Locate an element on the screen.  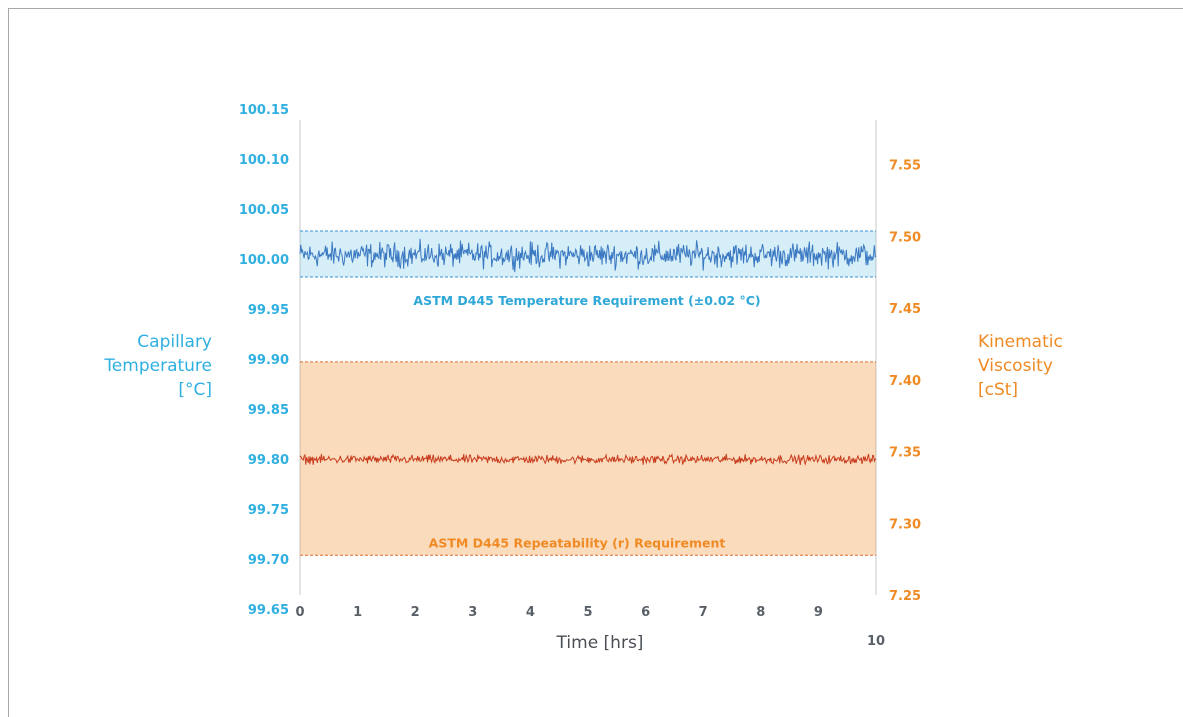
y-left-tick-label: 100.00 is located at coordinates (264, 260).